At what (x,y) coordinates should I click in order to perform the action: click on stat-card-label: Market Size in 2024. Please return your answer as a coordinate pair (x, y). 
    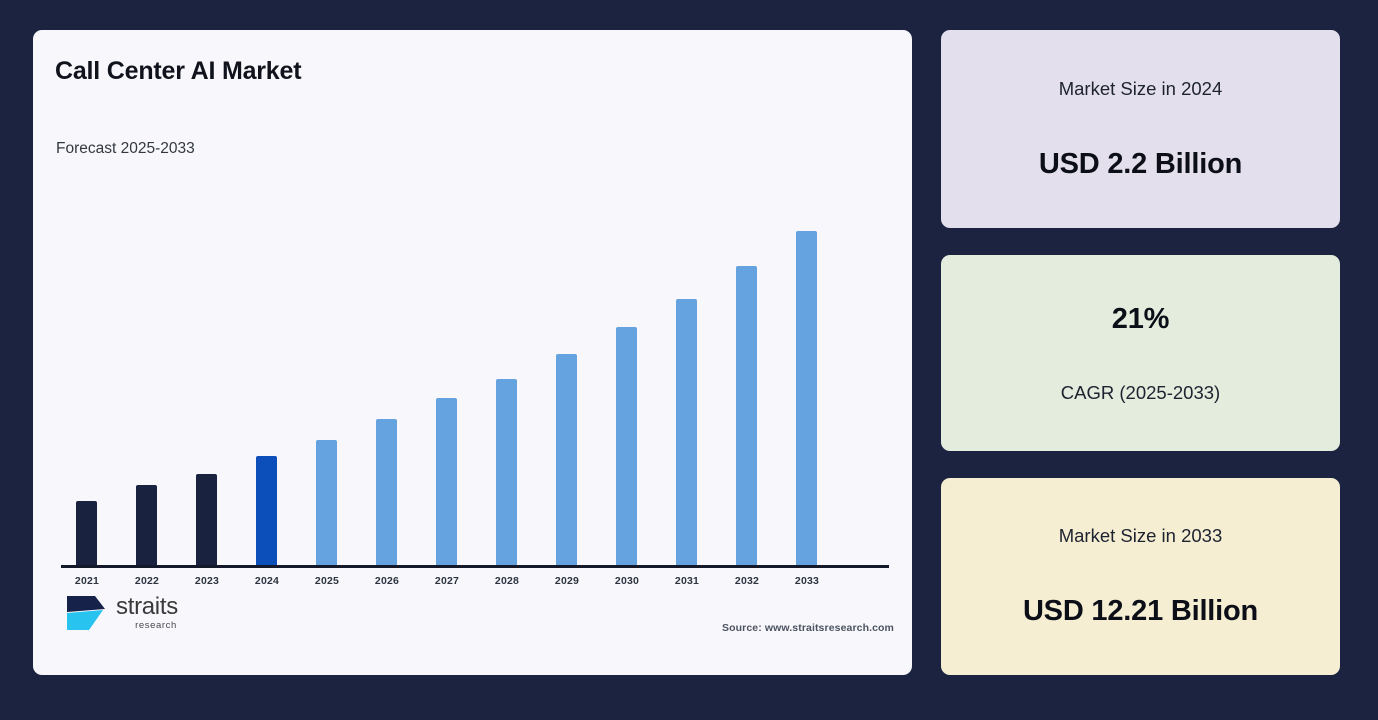
    Looking at the image, I should click on (1140, 88).